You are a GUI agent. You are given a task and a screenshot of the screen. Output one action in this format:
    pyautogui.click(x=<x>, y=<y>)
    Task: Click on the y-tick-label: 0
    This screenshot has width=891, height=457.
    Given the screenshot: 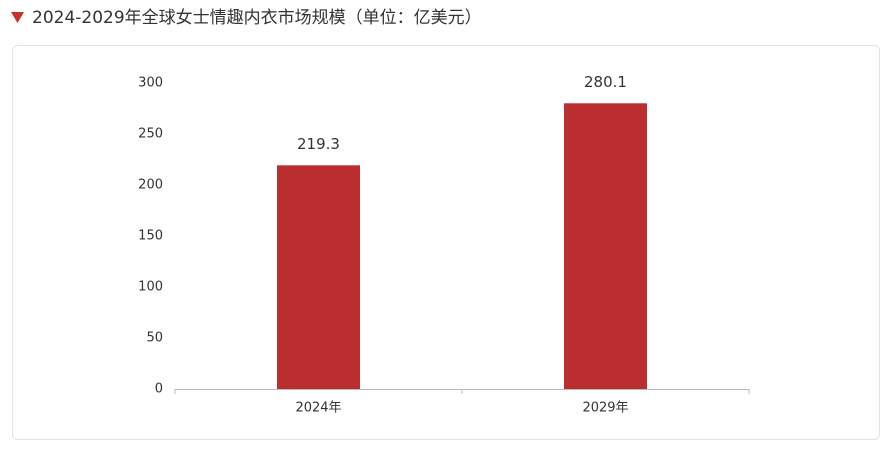 What is the action you would take?
    pyautogui.click(x=159, y=389)
    